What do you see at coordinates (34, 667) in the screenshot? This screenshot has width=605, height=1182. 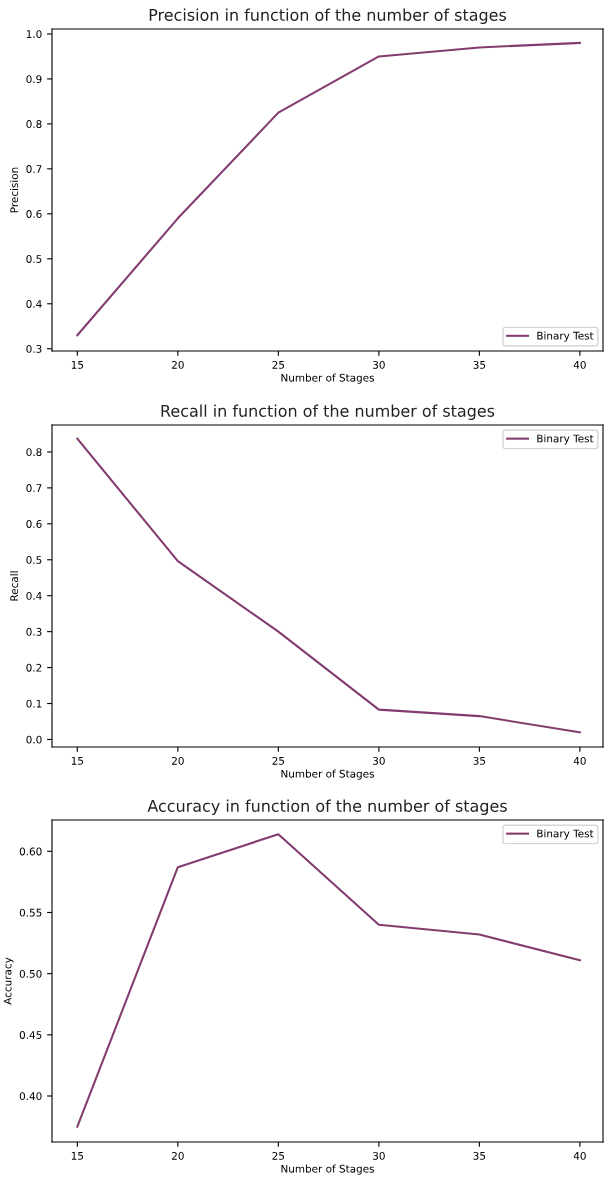 I see `y-tick-label: 0.2` at bounding box center [34, 667].